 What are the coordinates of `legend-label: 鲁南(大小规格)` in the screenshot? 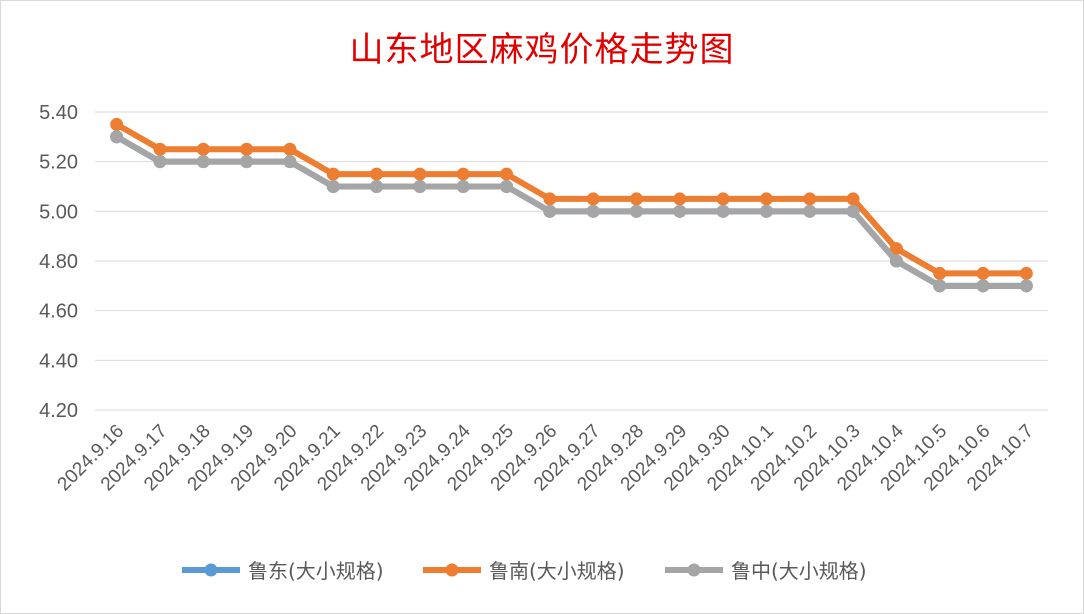 It's located at (557, 571).